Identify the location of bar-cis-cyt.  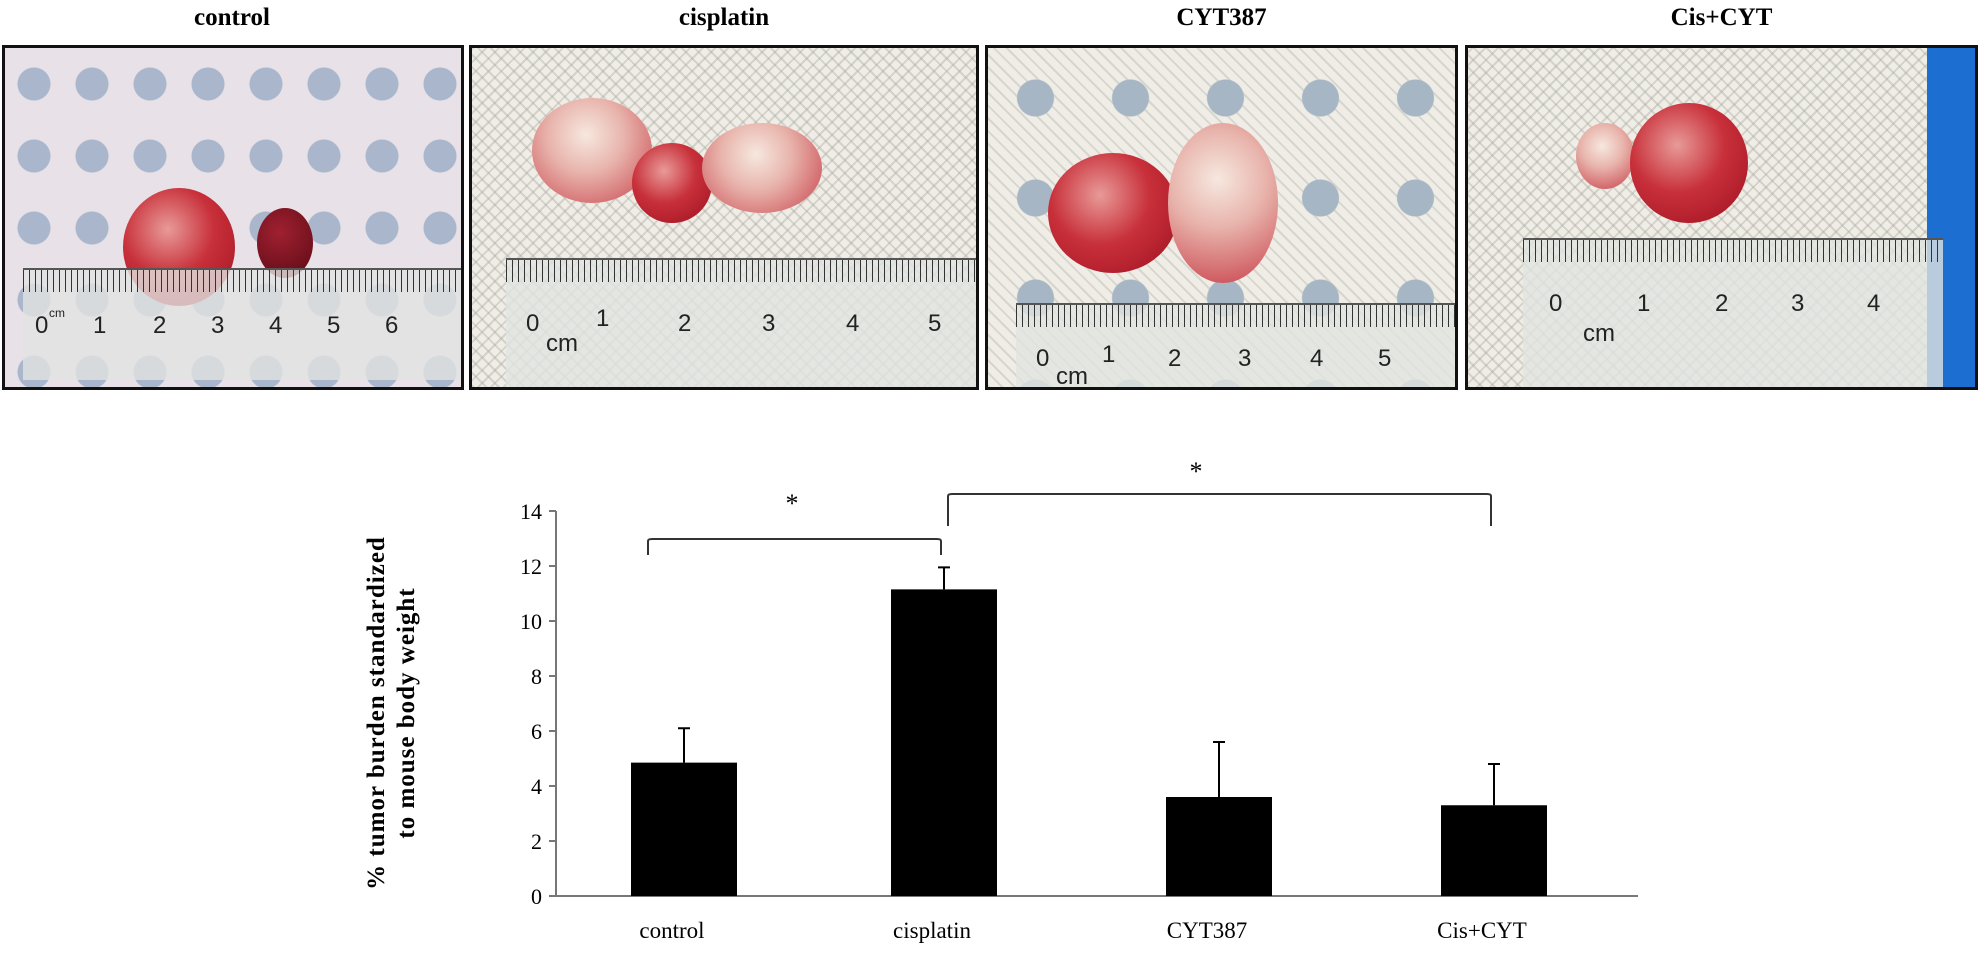
(1494, 850).